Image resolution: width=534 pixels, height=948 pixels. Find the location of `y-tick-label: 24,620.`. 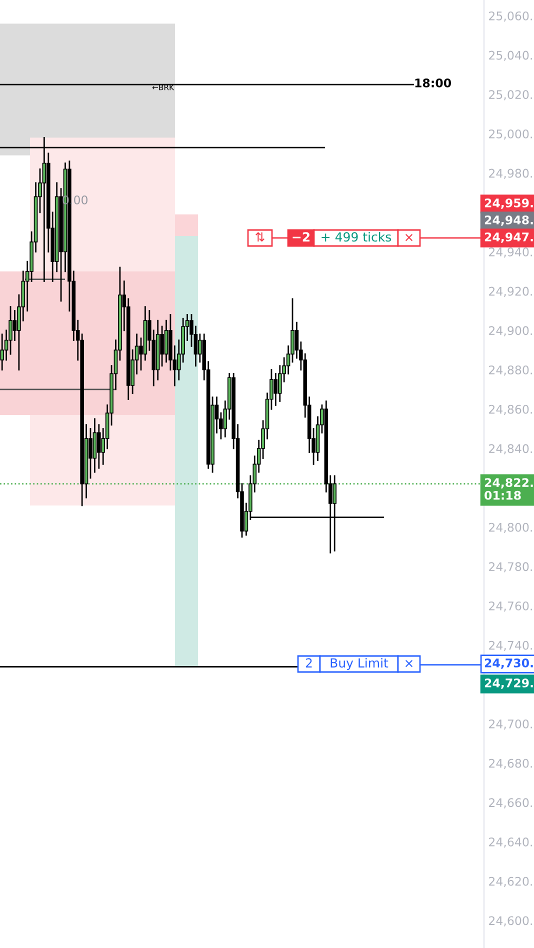

y-tick-label: 24,620. is located at coordinates (510, 881).